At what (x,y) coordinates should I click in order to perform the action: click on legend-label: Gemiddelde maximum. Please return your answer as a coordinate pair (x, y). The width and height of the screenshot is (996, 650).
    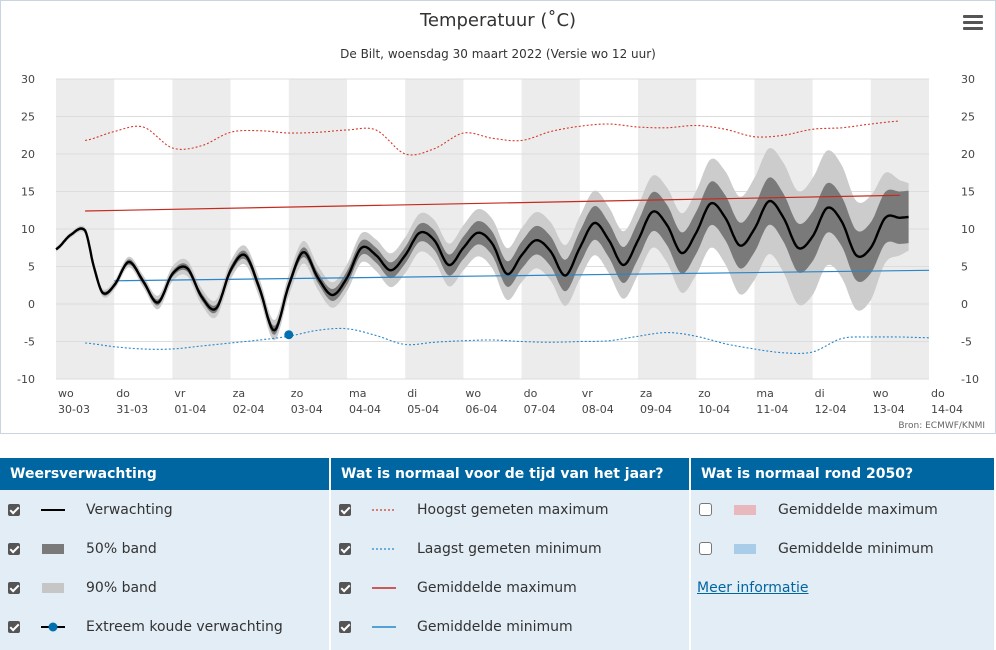
    Looking at the image, I should click on (497, 587).